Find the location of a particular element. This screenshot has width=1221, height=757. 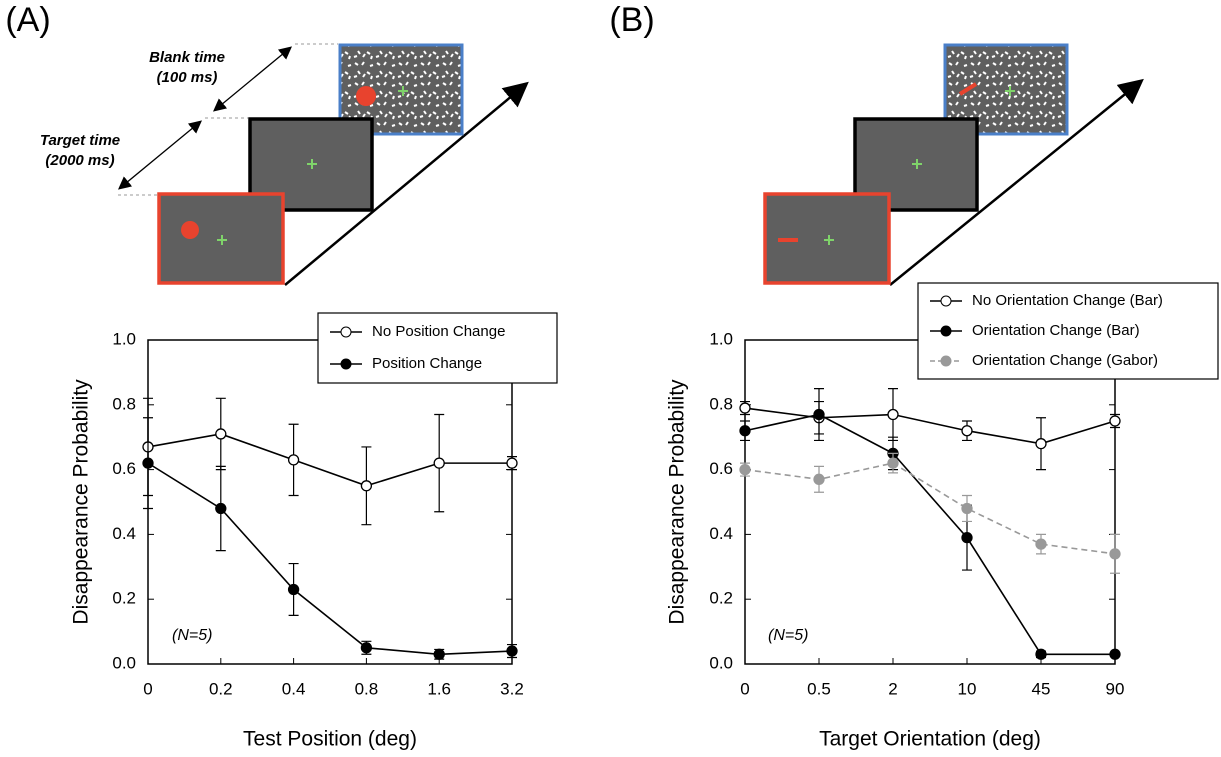

x-tick-label: 2 is located at coordinates (892, 688).